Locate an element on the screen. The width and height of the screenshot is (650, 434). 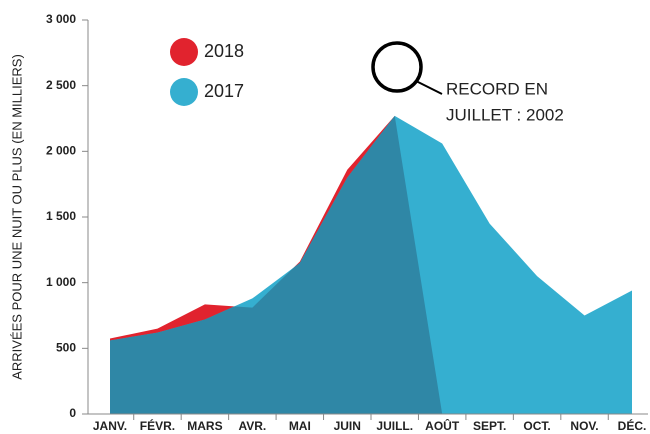
x-tick-label: AOÛT is located at coordinates (442, 425).